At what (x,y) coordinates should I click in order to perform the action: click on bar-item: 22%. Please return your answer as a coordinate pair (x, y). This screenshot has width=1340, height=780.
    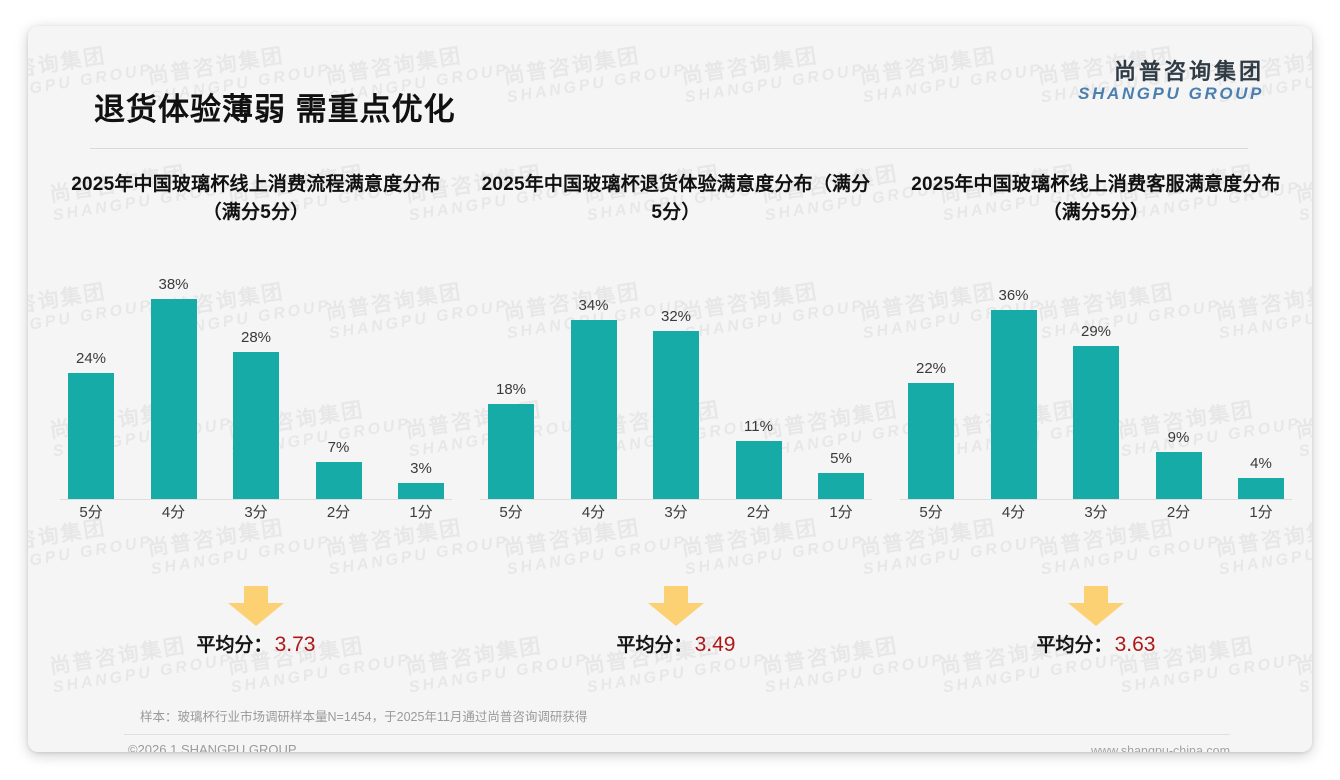
    Looking at the image, I should click on (931, 386).